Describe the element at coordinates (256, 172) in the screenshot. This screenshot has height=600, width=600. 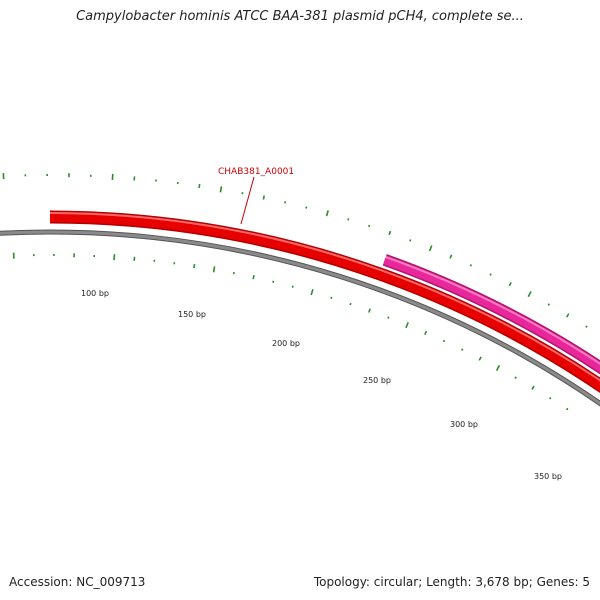
I see `gene-label-chab381-a0001: CHAB381_A0001` at that location.